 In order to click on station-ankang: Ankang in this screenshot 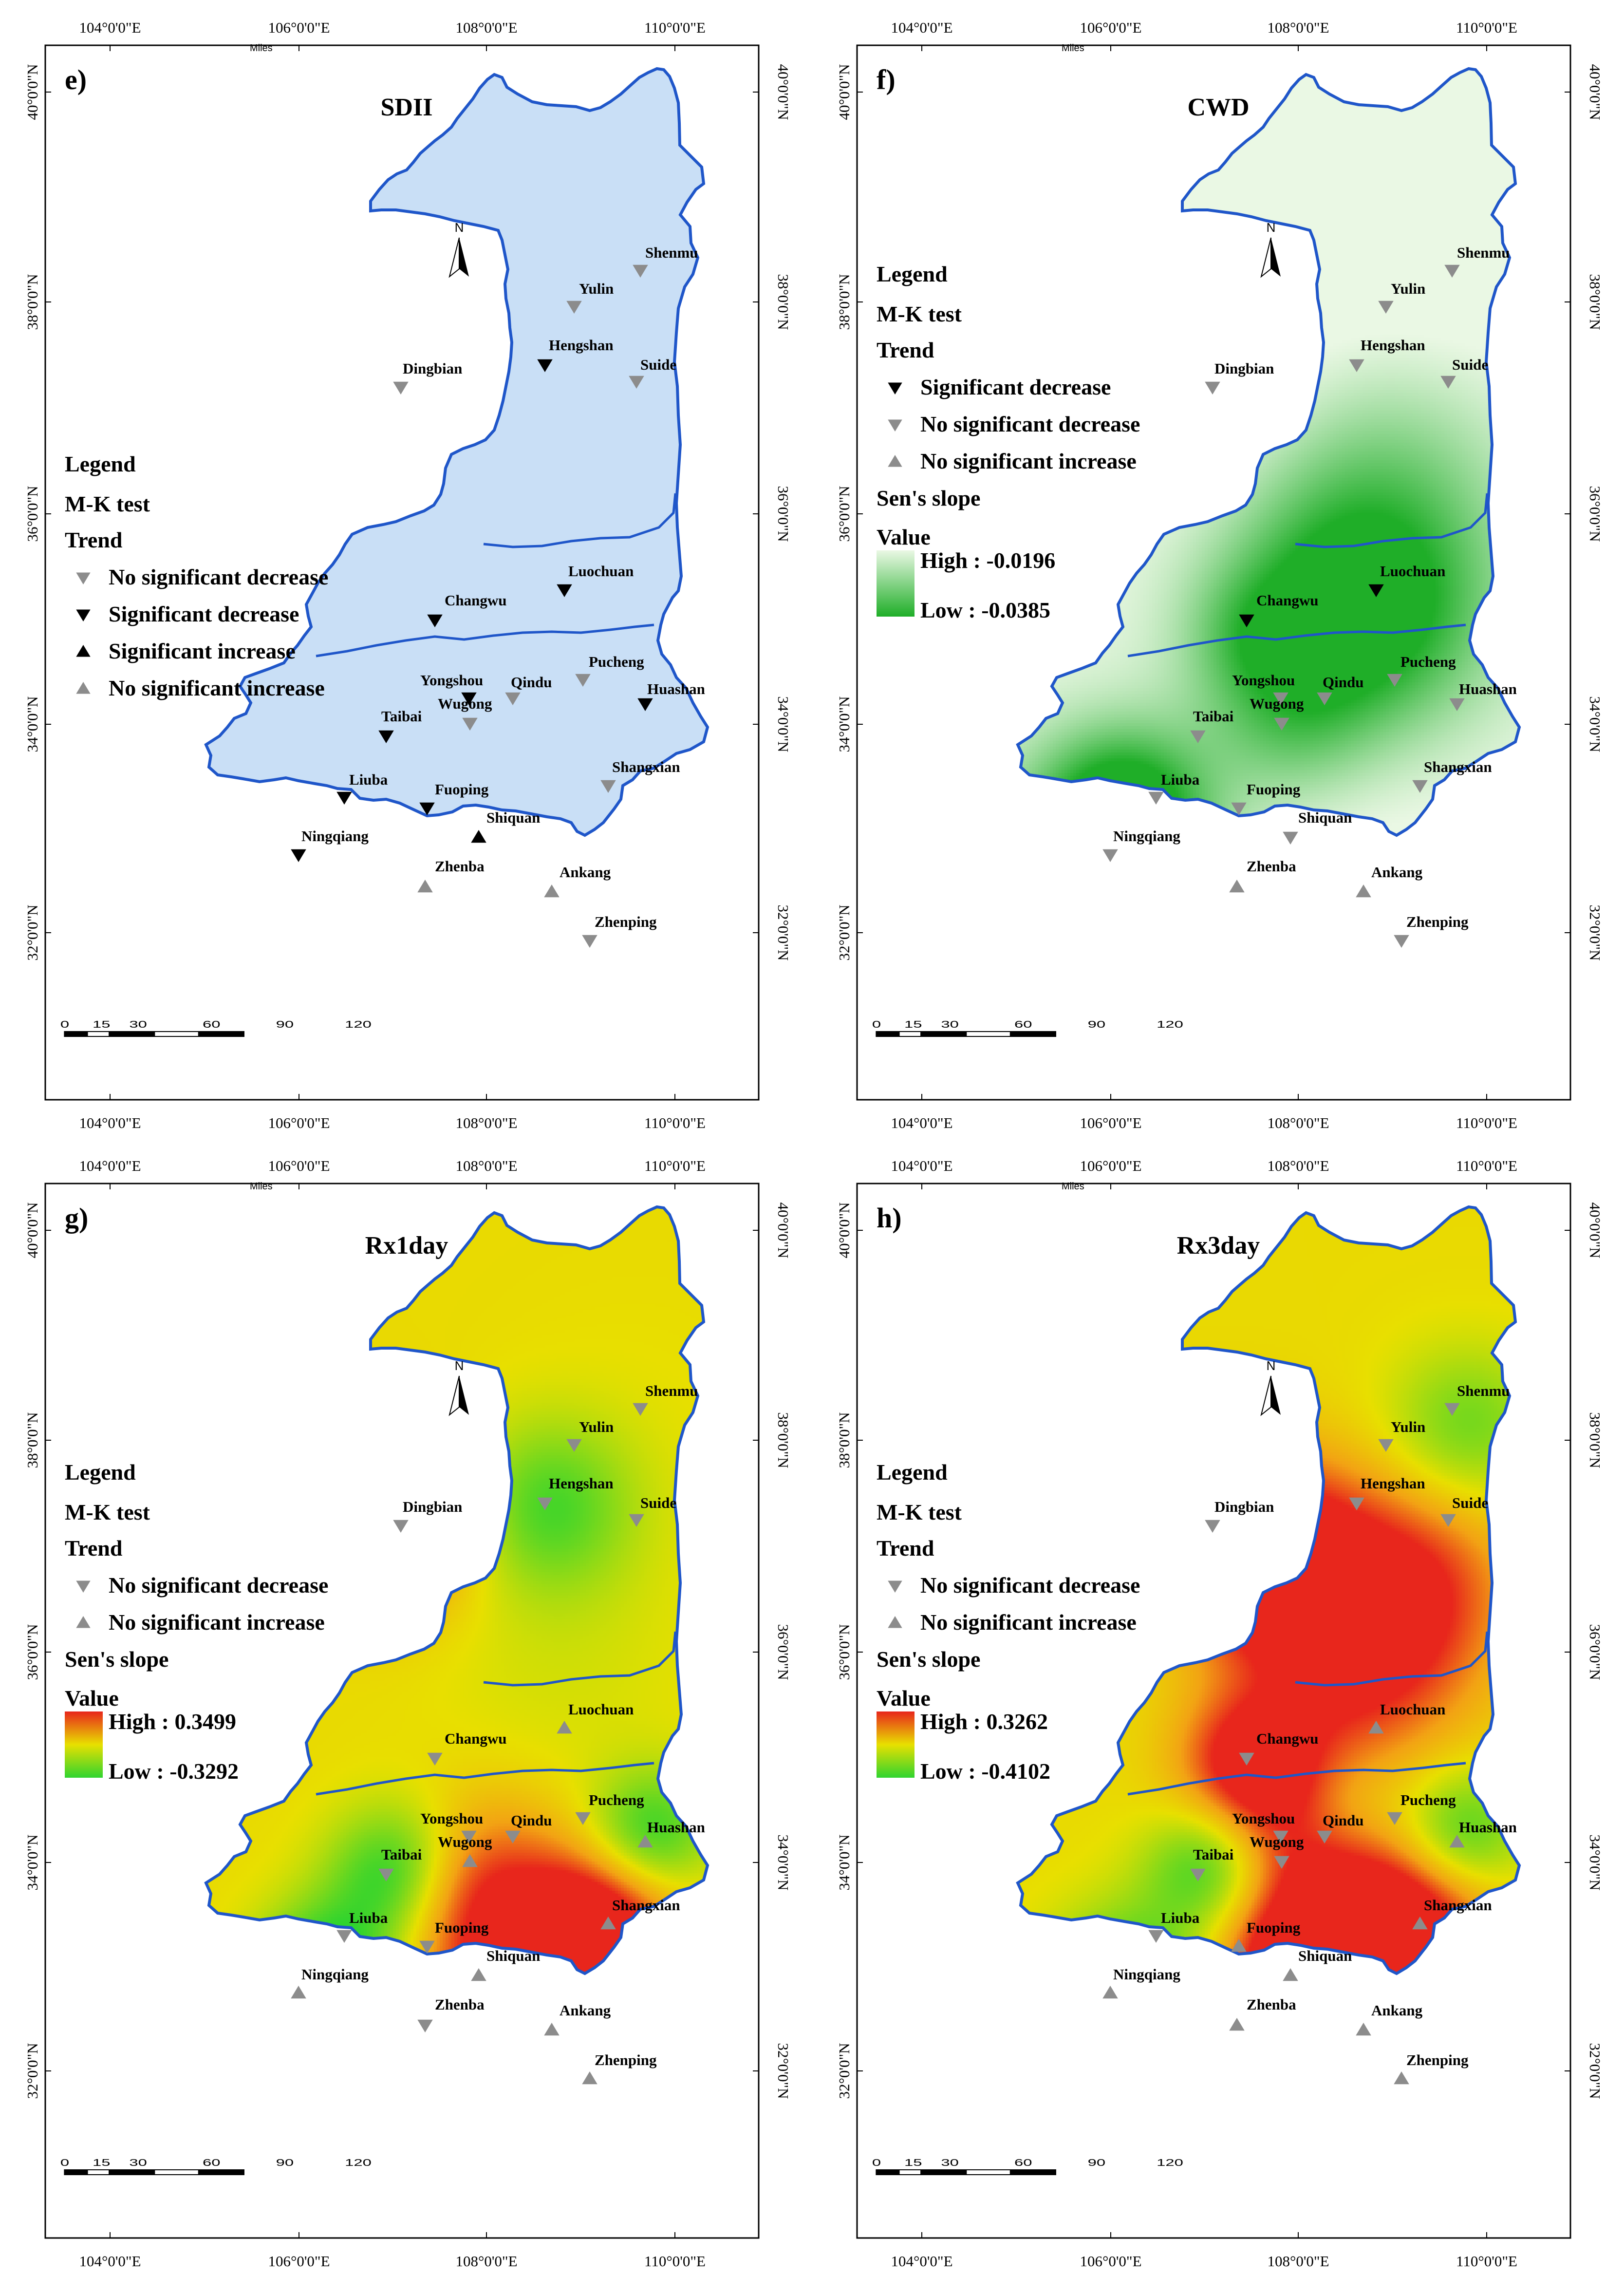, I will do `click(1389, 881)`.